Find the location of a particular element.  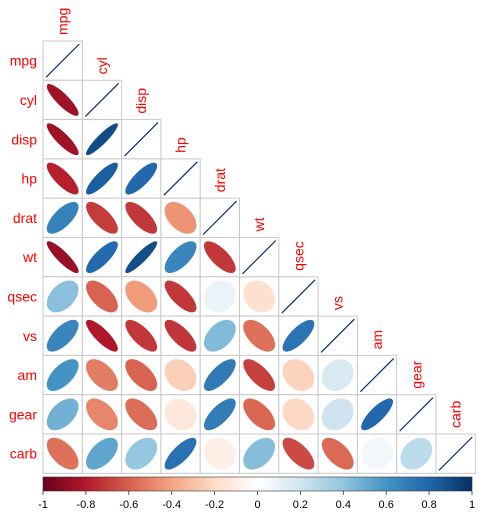

cell-wt-hp is located at coordinates (180, 257).